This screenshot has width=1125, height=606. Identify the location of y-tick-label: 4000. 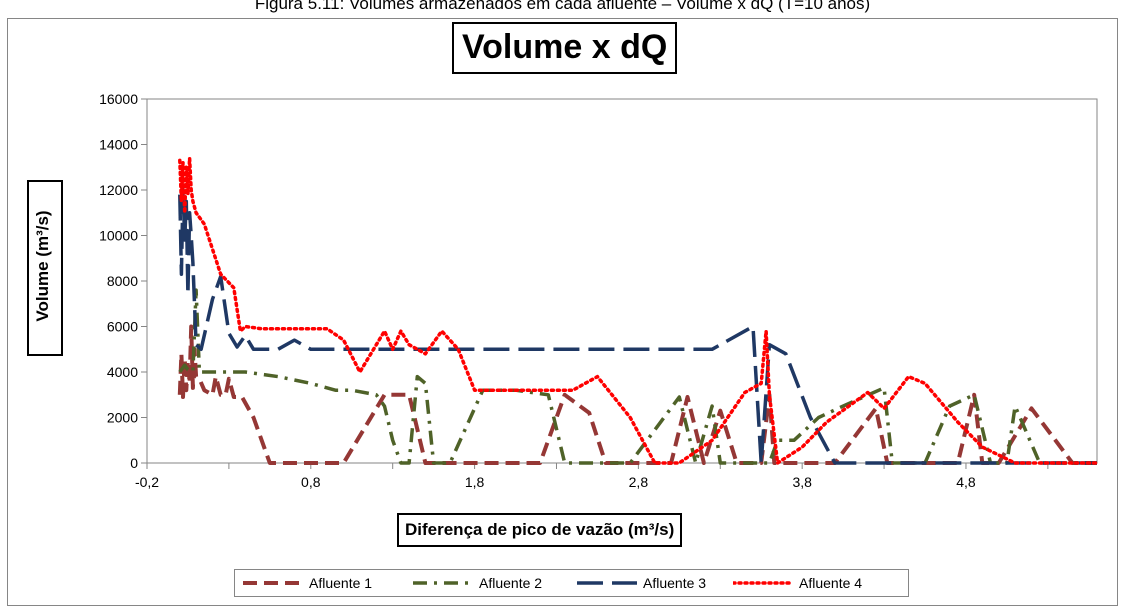
(122, 372).